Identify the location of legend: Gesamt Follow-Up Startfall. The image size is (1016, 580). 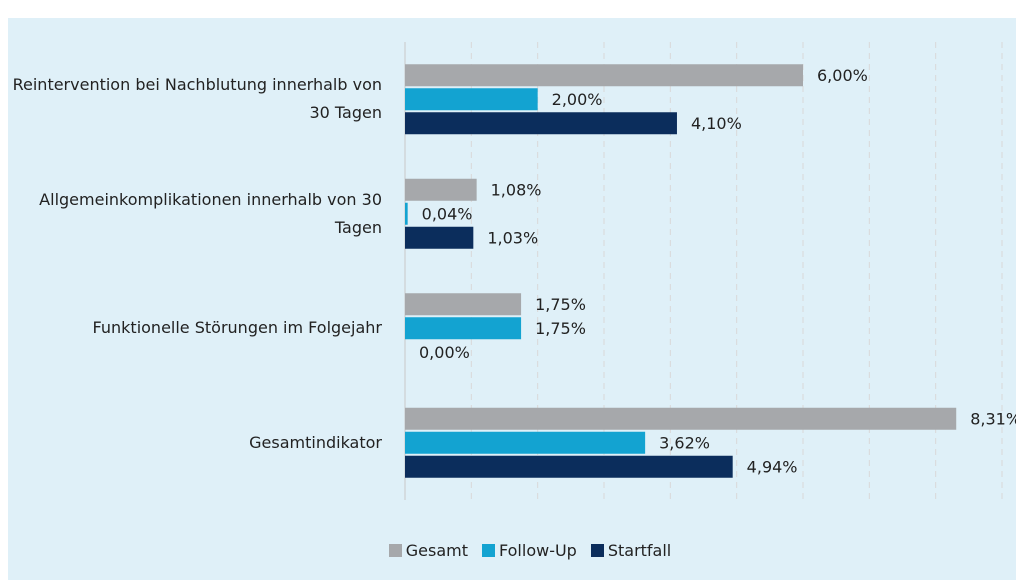
(530, 550).